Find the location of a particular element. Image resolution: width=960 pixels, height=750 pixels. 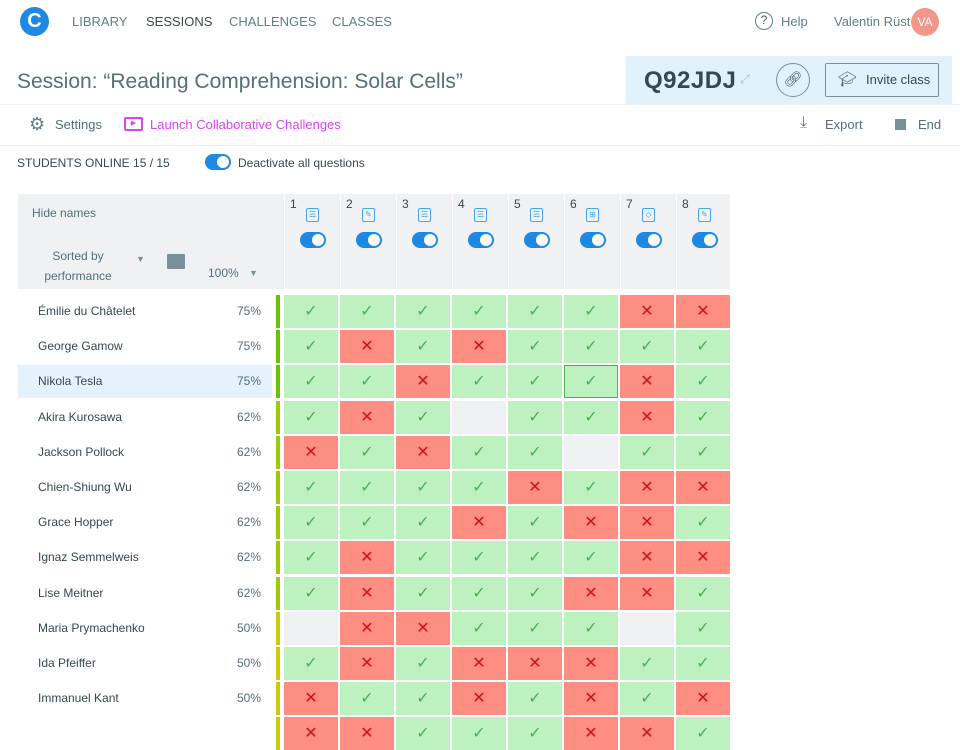

nav-sessions: SESSIONS is located at coordinates (179, 21).